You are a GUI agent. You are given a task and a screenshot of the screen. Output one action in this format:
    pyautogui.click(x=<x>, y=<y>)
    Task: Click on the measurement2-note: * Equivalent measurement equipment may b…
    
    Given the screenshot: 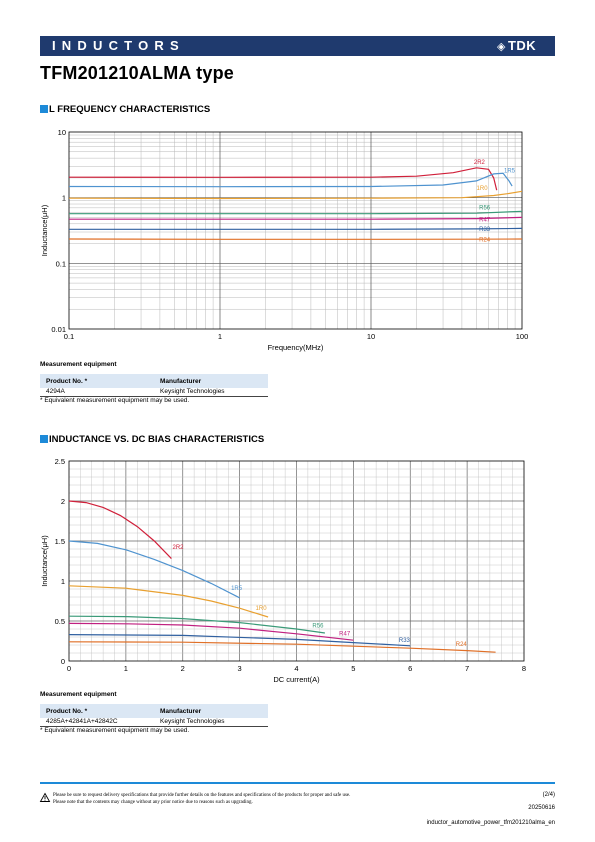 What is the action you would take?
    pyautogui.click(x=115, y=730)
    